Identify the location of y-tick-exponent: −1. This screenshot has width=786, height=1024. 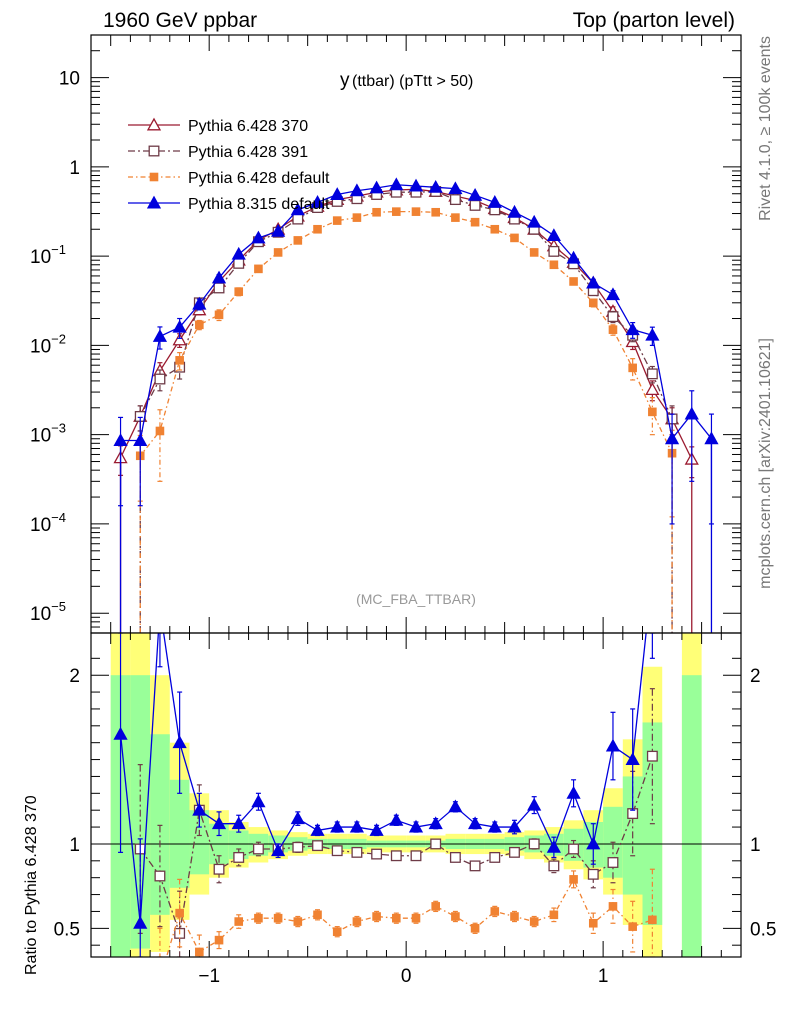
(58, 249).